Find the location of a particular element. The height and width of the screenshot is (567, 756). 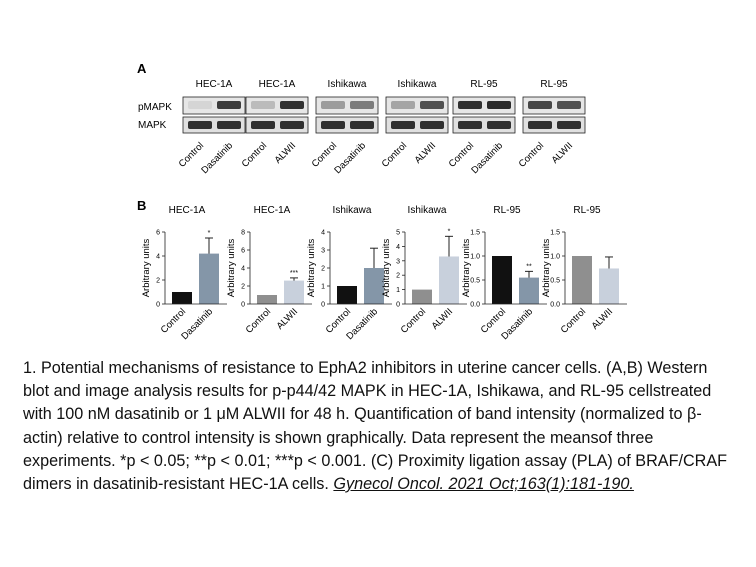

y-tick-label: 0.5 is located at coordinates (555, 281).